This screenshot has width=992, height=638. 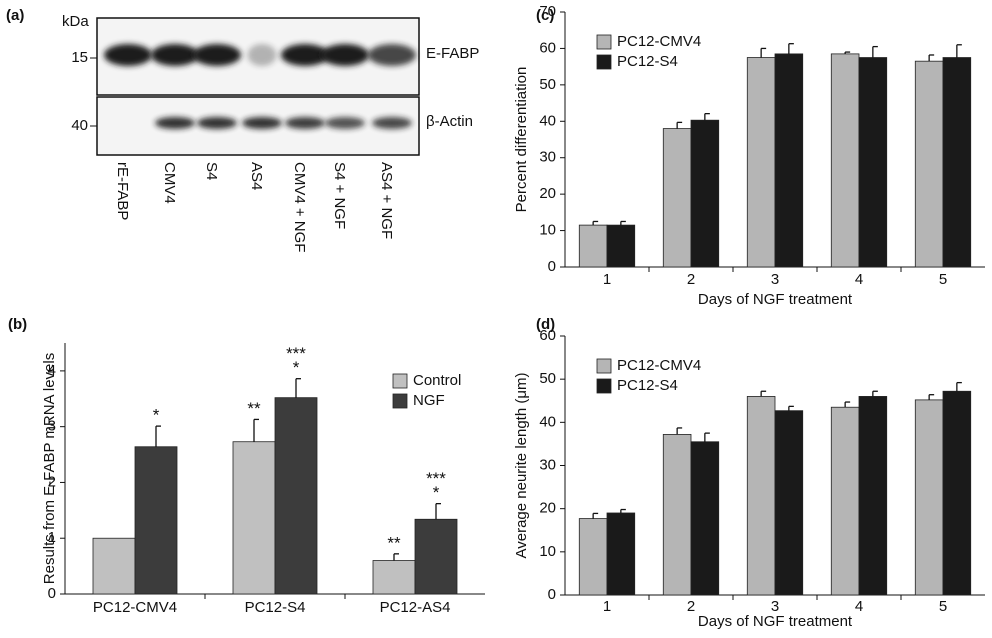 I want to click on marker-label: 15, so click(x=79, y=57).